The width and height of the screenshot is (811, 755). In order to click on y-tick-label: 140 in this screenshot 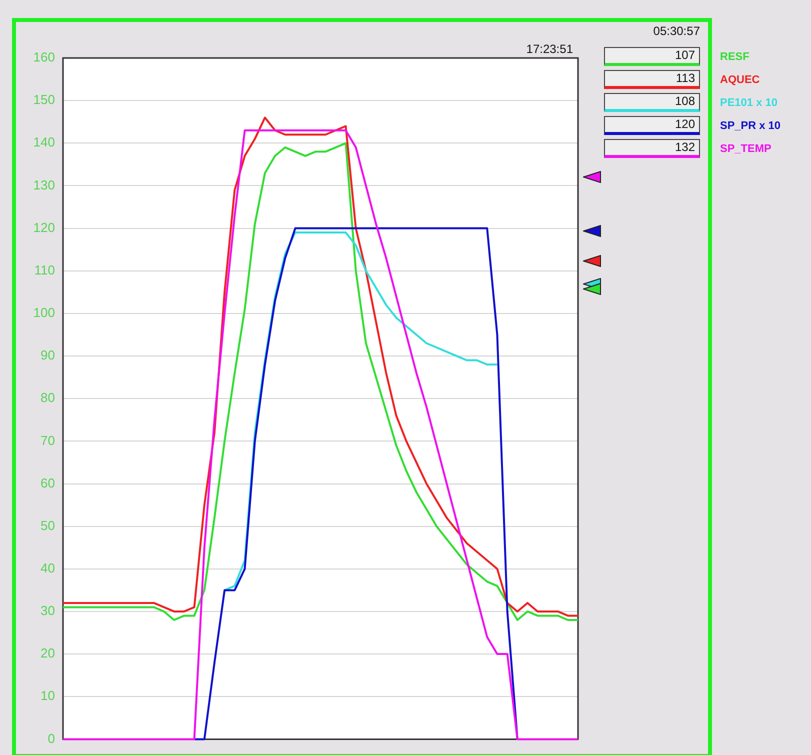, I will do `click(44, 142)`.